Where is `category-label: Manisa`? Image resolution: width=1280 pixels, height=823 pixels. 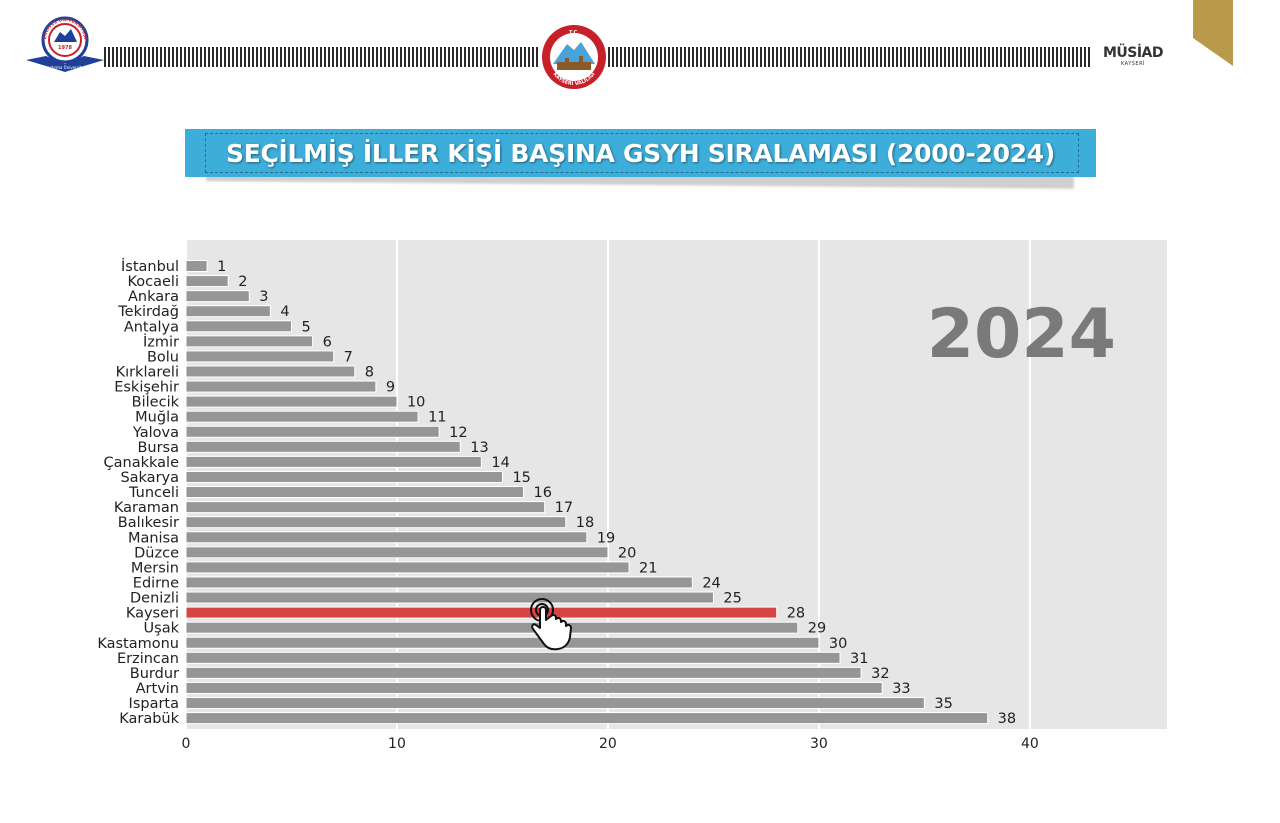 category-label: Manisa is located at coordinates (153, 538).